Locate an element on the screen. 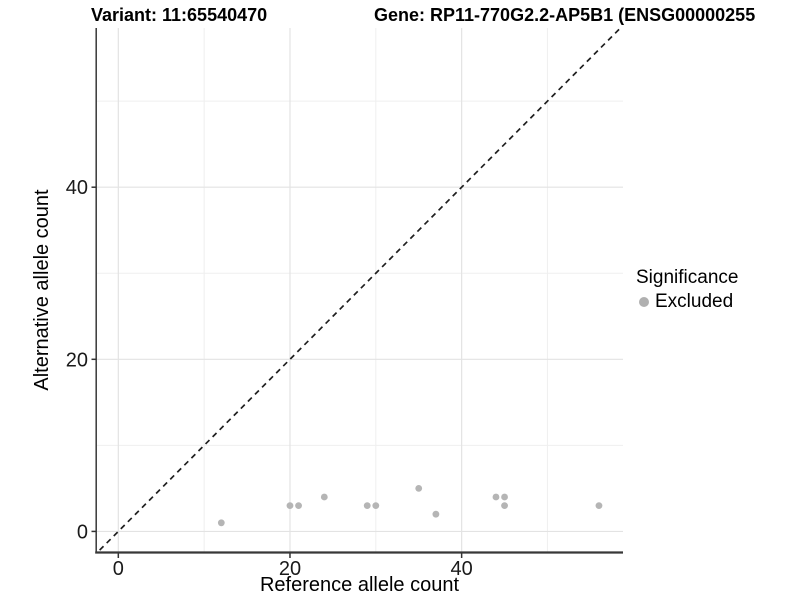 The image size is (800, 600). x-tick-label: 0 is located at coordinates (118, 569).